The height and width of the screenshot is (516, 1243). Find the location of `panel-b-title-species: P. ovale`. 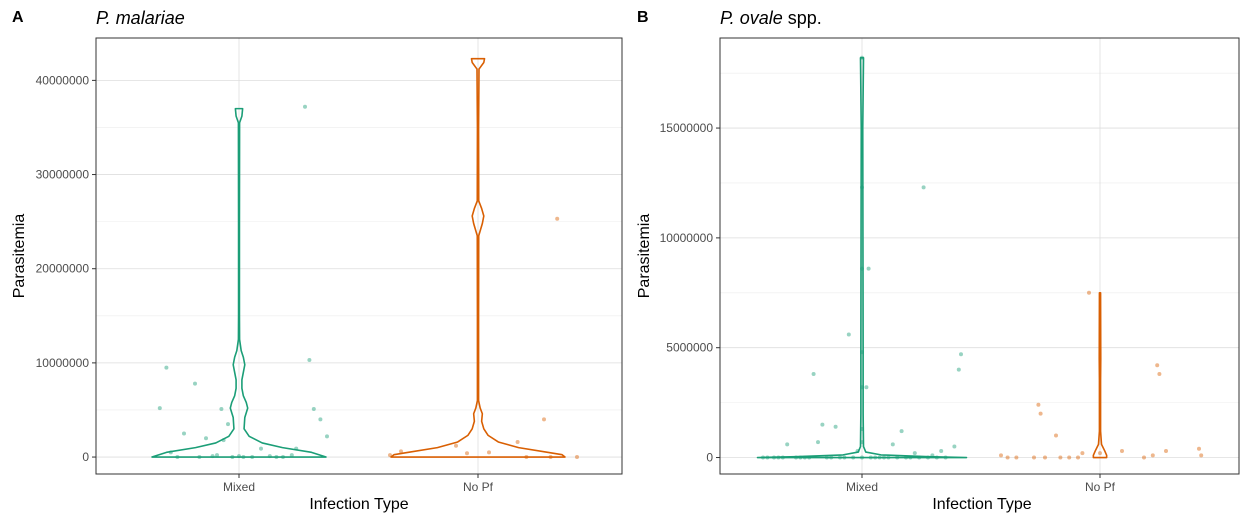

panel-b-title-species: P. ovale is located at coordinates (751, 18).